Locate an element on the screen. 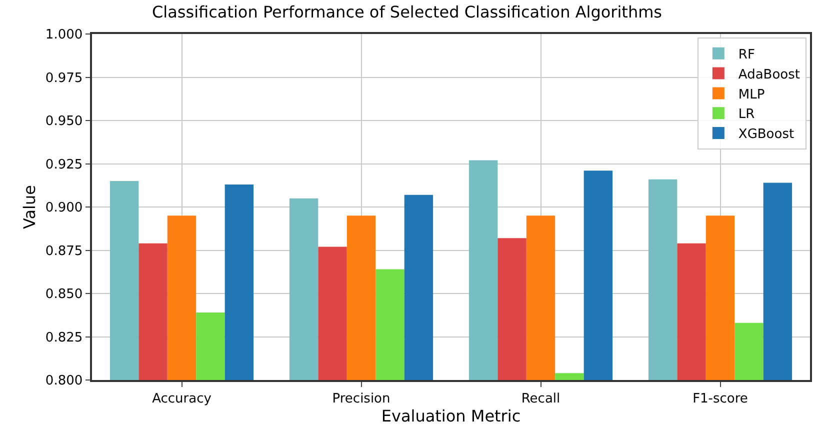  x-tick-label: Accuracy is located at coordinates (182, 398).